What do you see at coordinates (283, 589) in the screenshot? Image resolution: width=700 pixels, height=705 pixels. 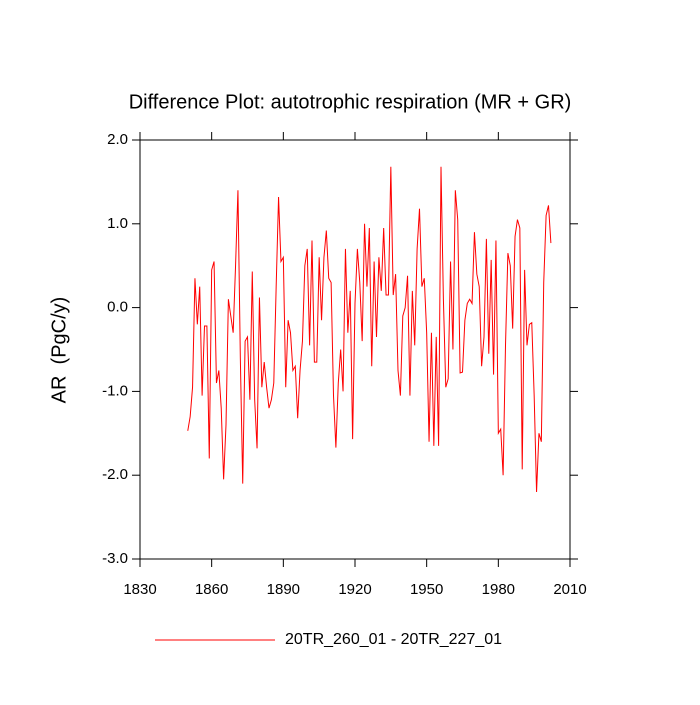 I see `x-tick-label: 1890` at bounding box center [283, 589].